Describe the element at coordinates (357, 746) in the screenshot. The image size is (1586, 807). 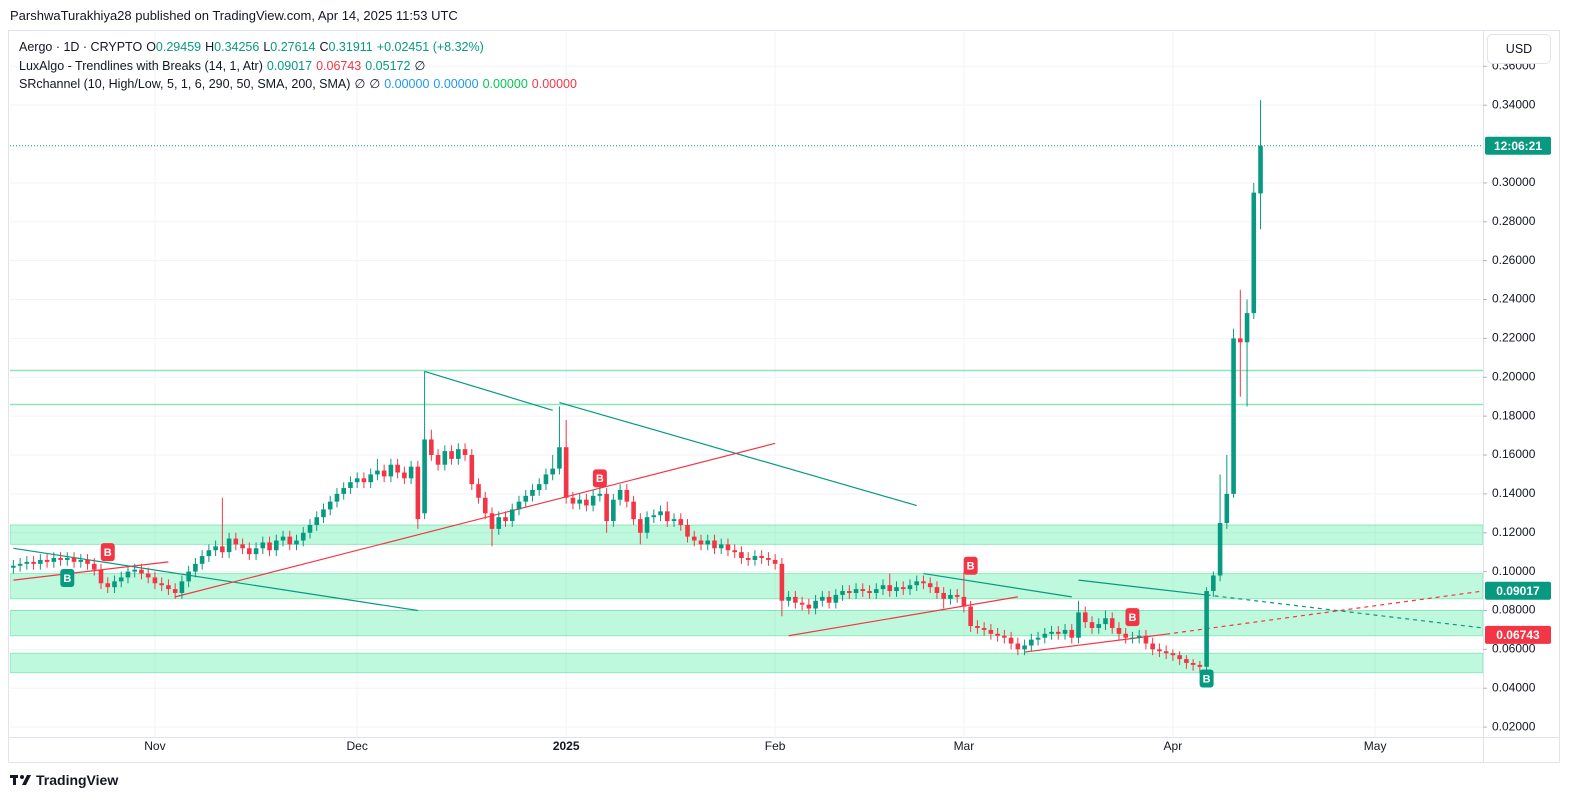
I see `x-tick-label: Dec` at that location.